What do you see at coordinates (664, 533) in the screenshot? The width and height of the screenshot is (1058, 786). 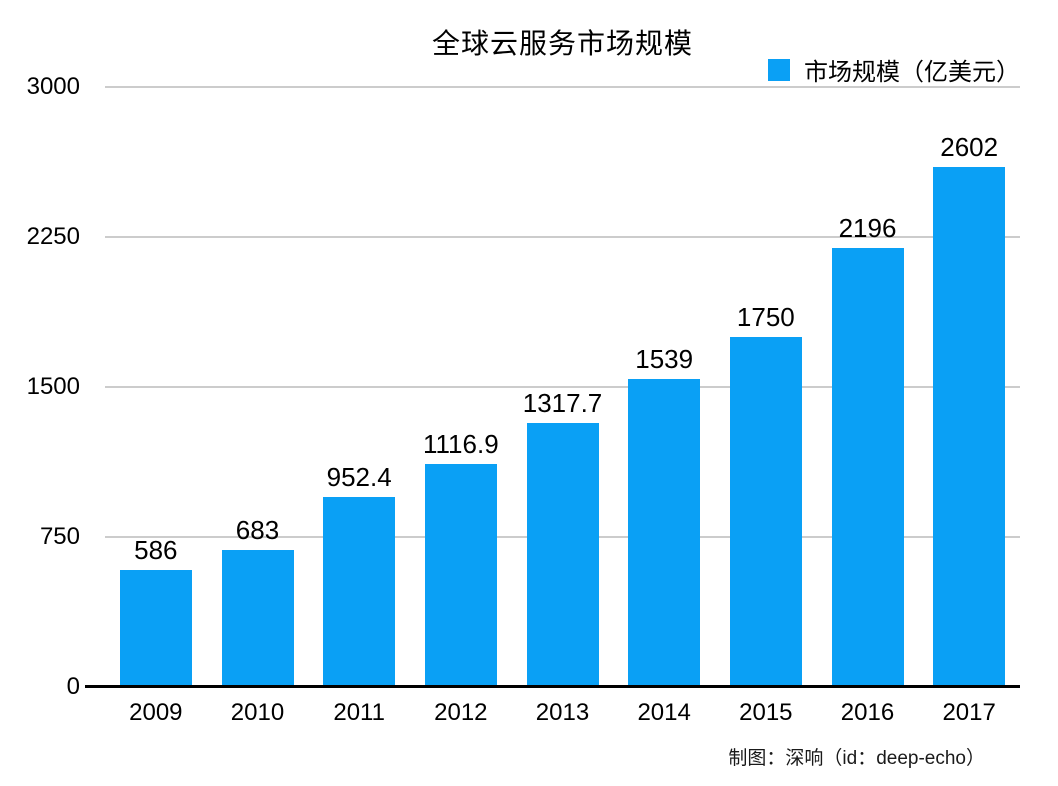 I see `bar-2014` at bounding box center [664, 533].